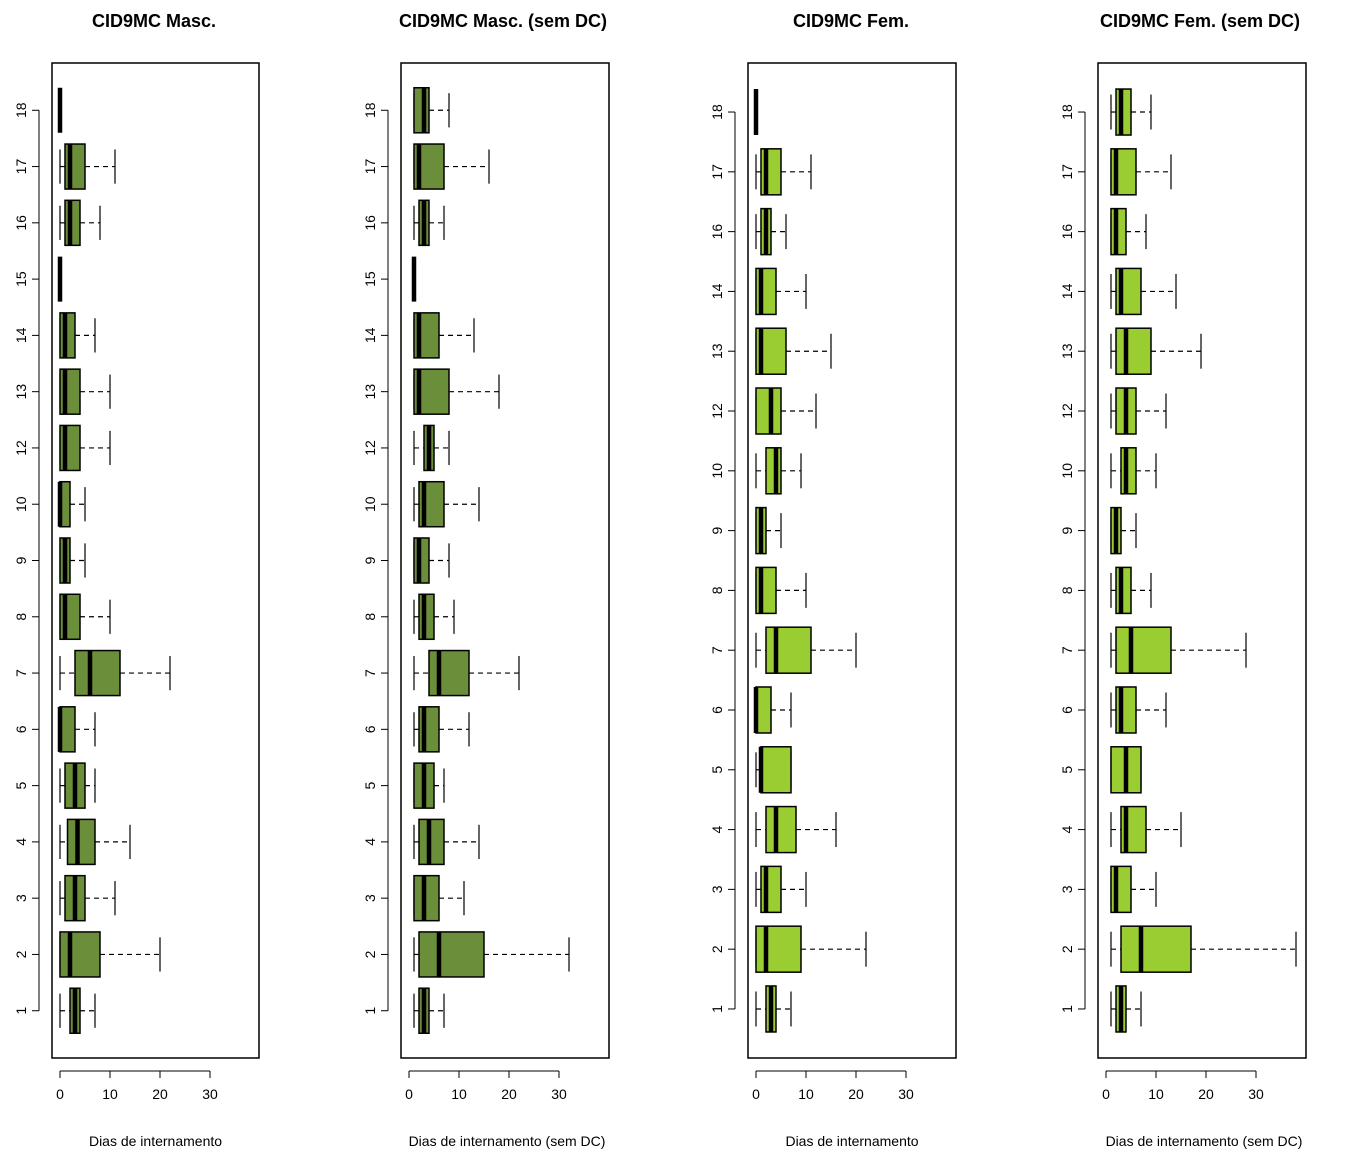 Image resolution: width=1351 pixels, height=1153 pixels. Describe the element at coordinates (851, 21) in the screenshot. I see `chart-title: CID9MC Fem.` at that location.